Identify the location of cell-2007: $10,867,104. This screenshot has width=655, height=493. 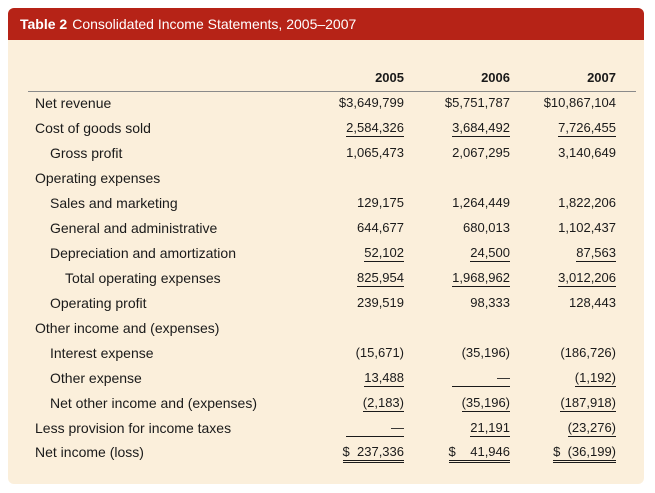
(579, 102).